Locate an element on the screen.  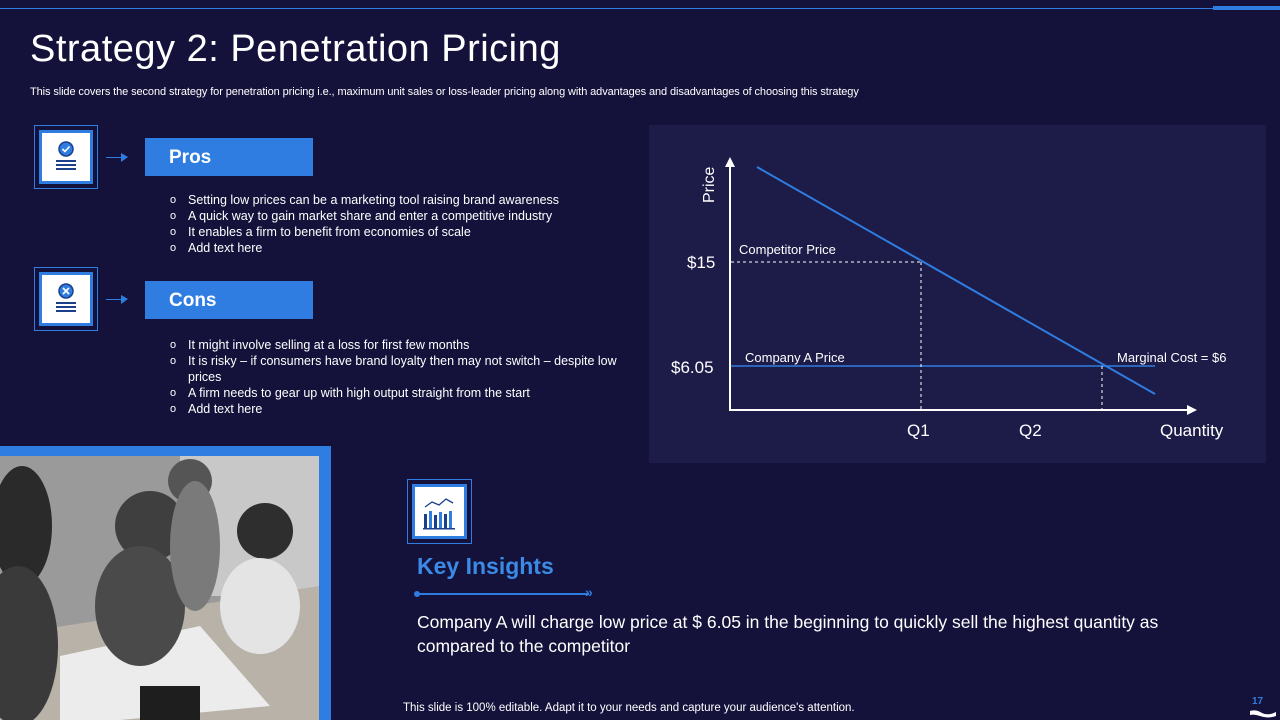
cons-connector-arrow is located at coordinates (117, 299).